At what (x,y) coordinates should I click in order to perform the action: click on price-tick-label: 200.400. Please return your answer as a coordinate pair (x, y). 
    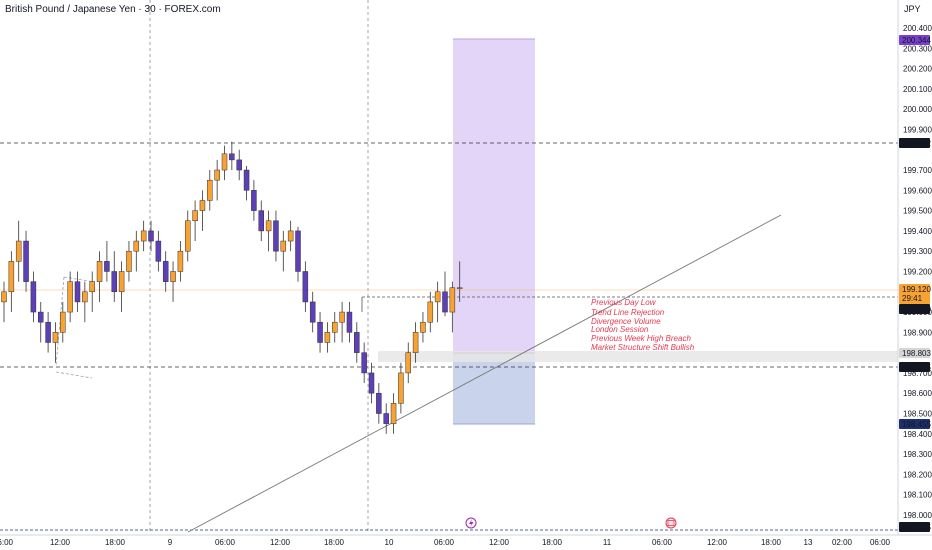
    Looking at the image, I should click on (917, 28).